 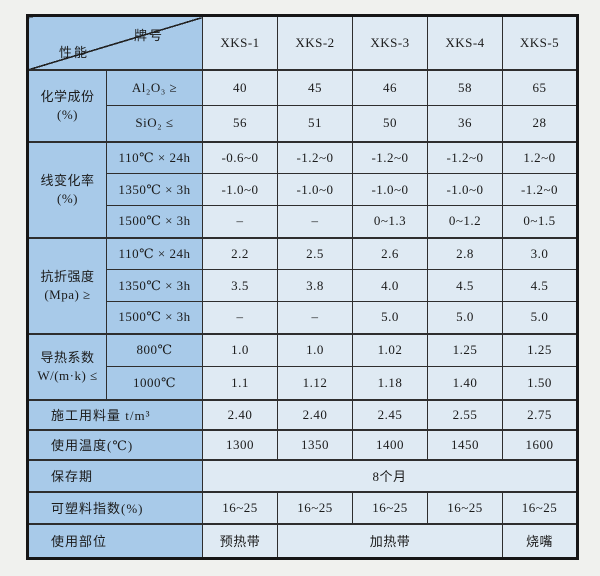 What do you see at coordinates (115, 507) in the screenshot?
I see `row-label-plasticity-index: 可塑料指数(%)` at bounding box center [115, 507].